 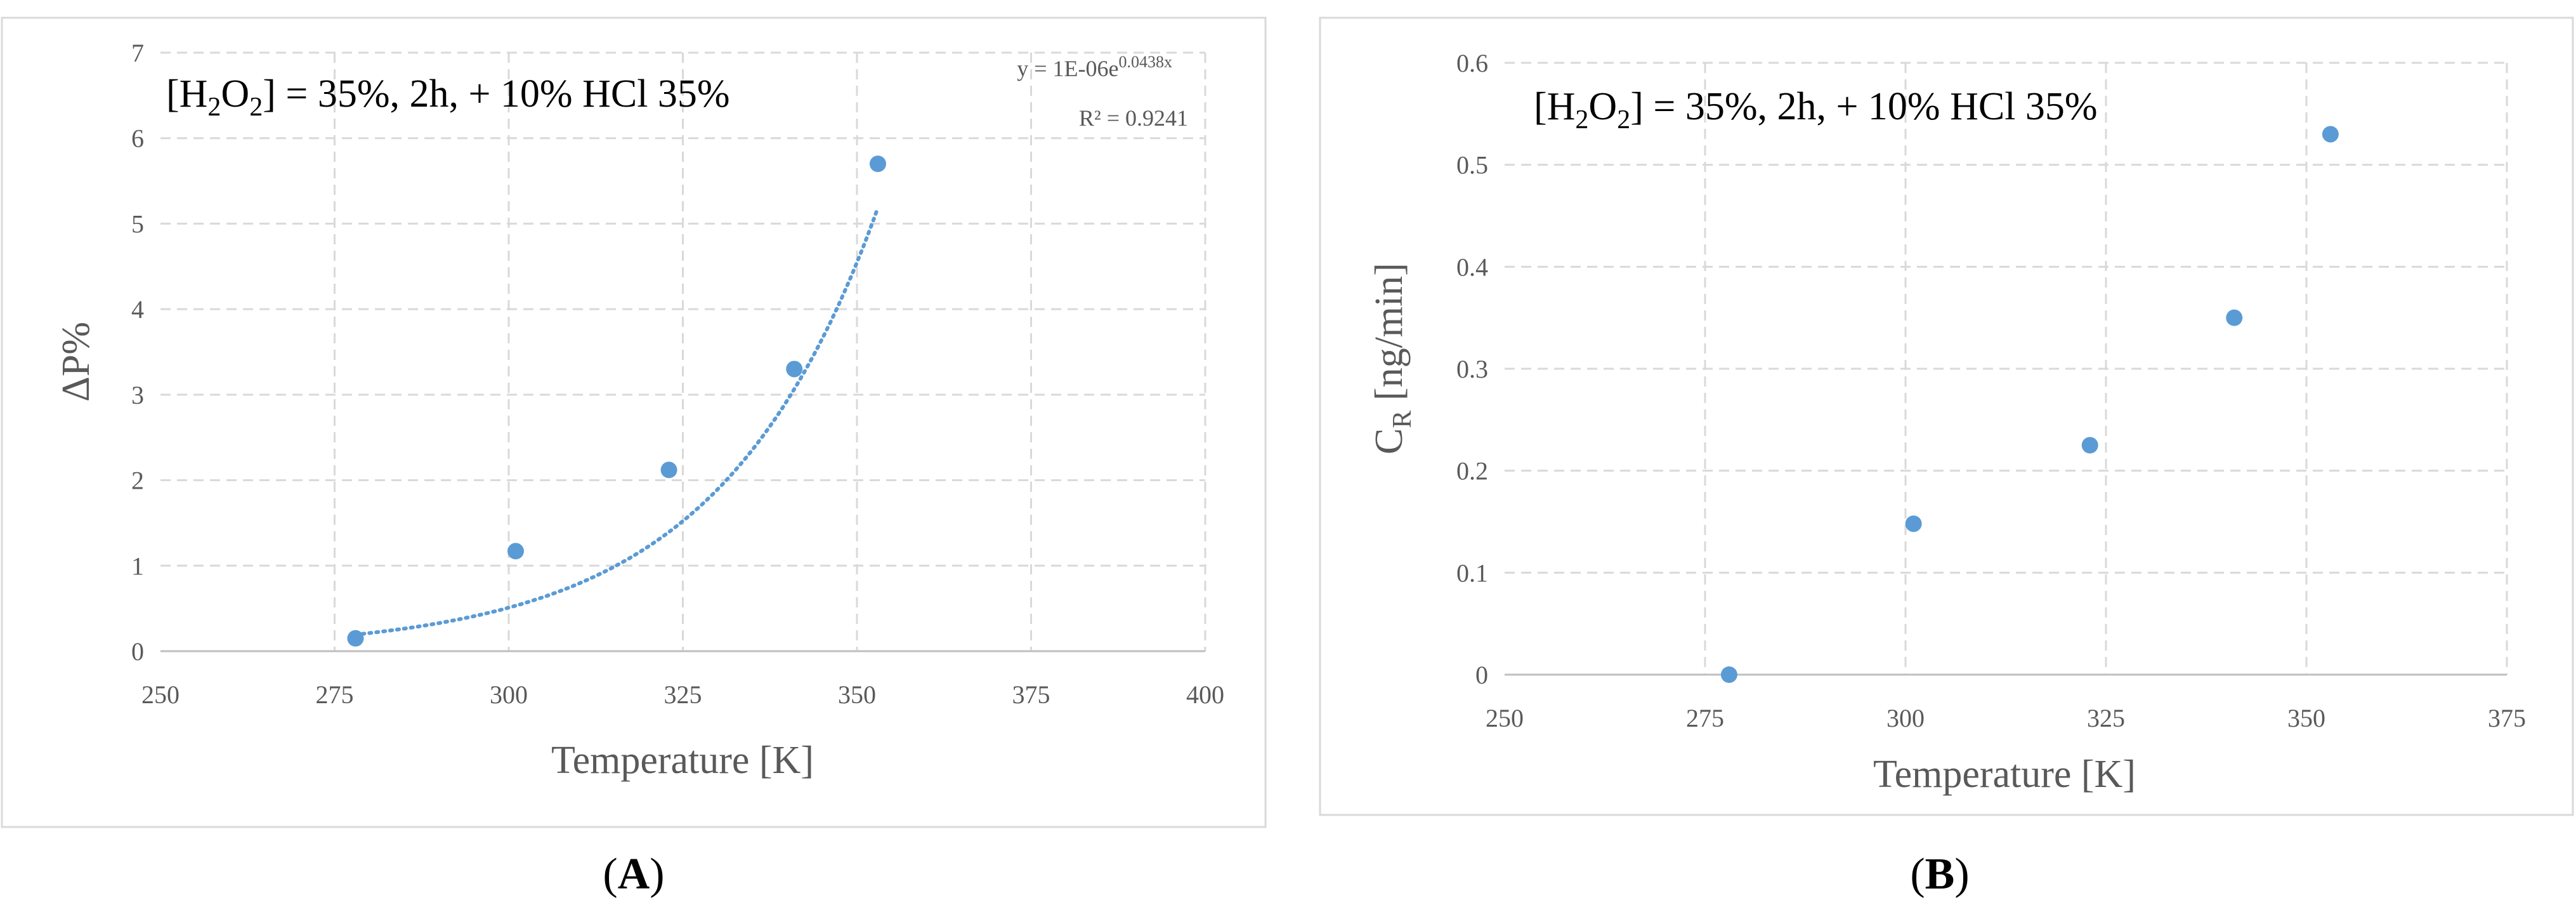 What do you see at coordinates (138, 566) in the screenshot?
I see `y-tick-label: 1` at bounding box center [138, 566].